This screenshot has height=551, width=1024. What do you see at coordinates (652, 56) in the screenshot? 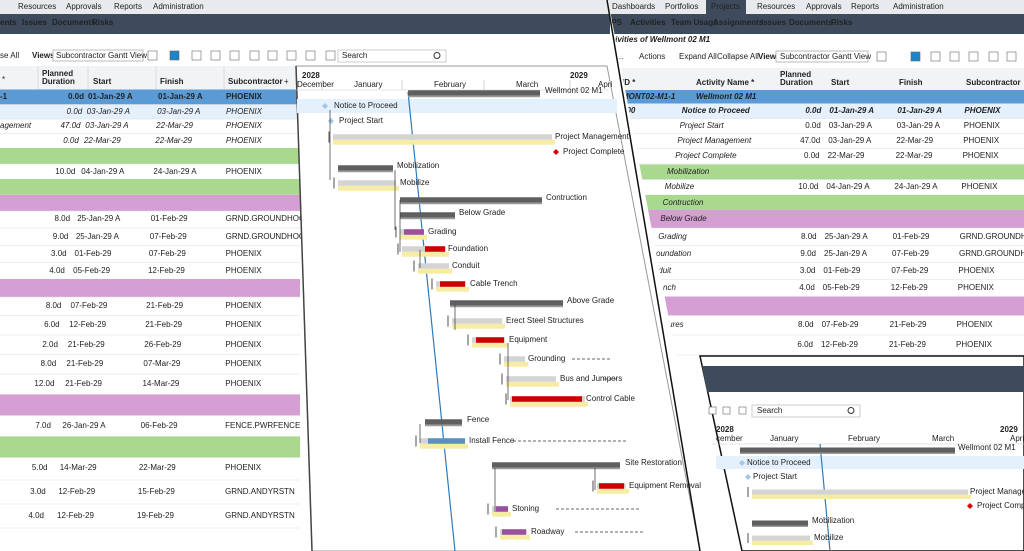
I see `toolbar-item: Actions` at bounding box center [652, 56].